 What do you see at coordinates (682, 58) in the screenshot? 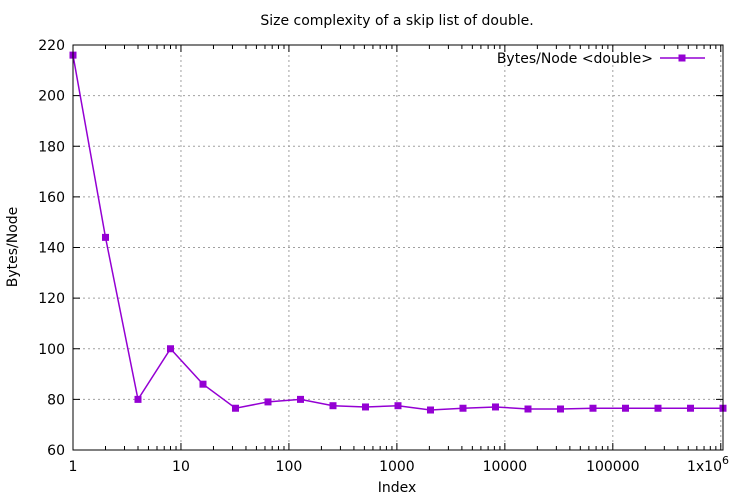
I see `legend-marker` at bounding box center [682, 58].